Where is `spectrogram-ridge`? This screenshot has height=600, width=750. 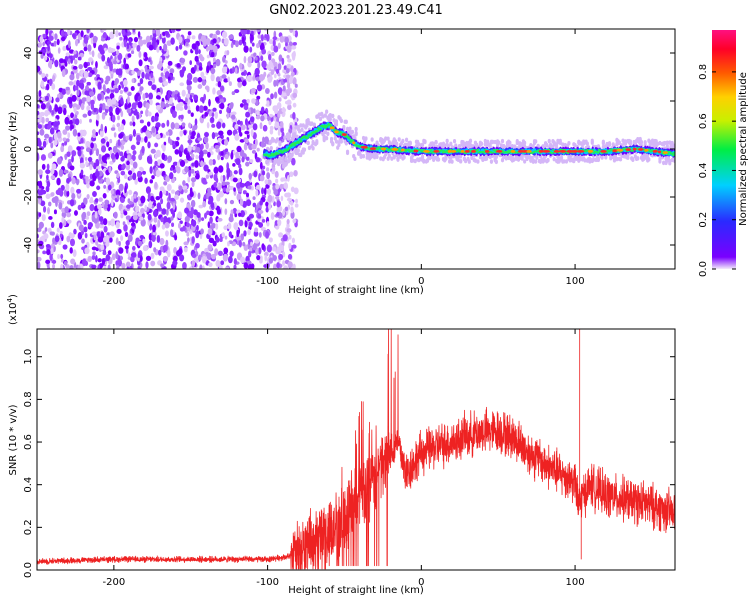 spectrogram-ridge is located at coordinates (469, 140).